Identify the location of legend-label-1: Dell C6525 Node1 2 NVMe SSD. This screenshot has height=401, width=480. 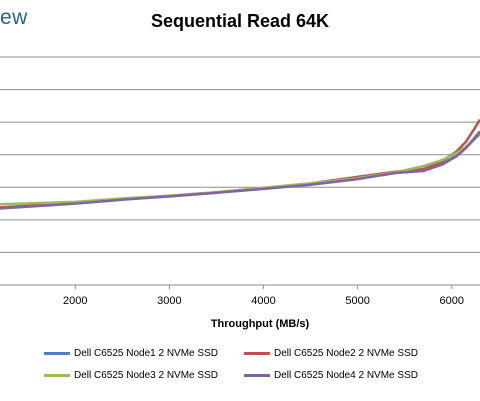
(146, 353).